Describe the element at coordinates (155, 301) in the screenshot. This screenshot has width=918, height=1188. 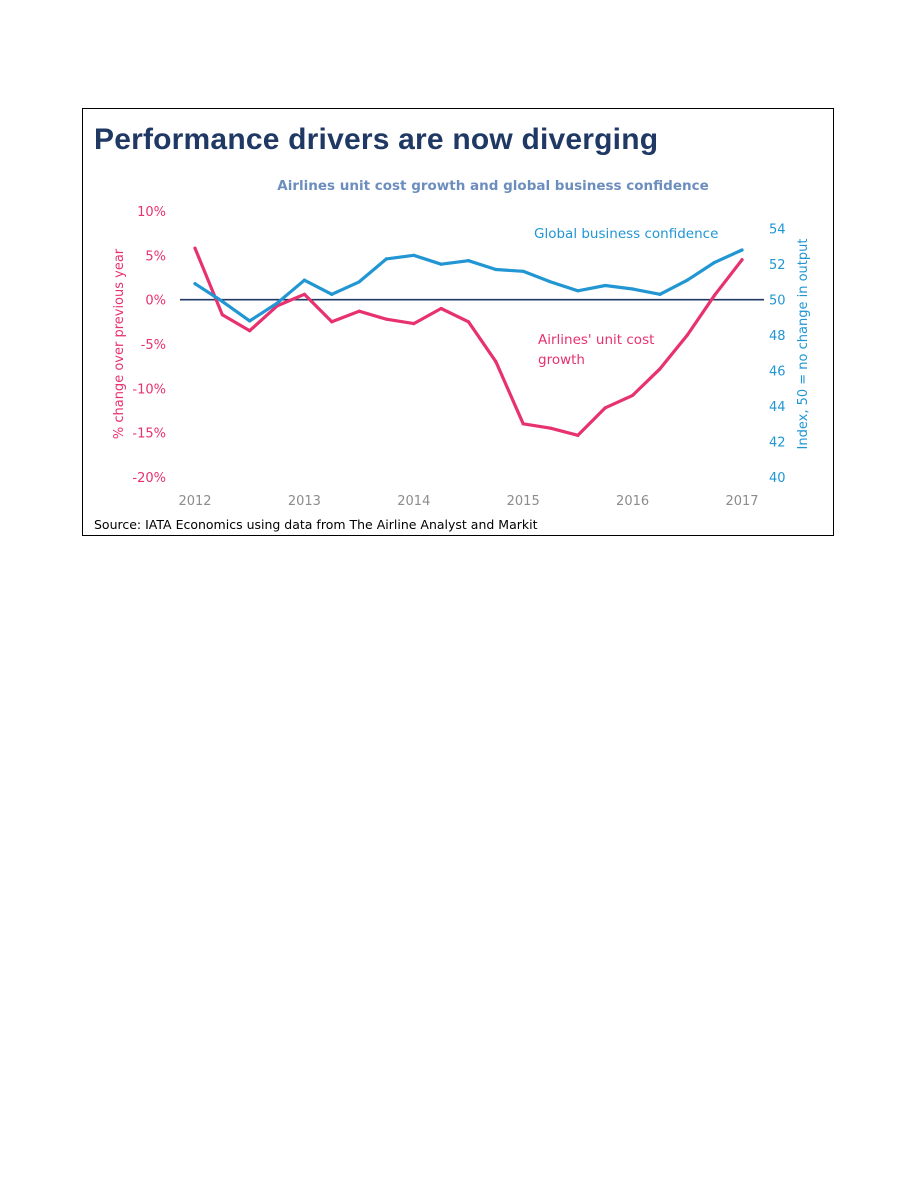
I see `left-tick-label: 0%` at that location.